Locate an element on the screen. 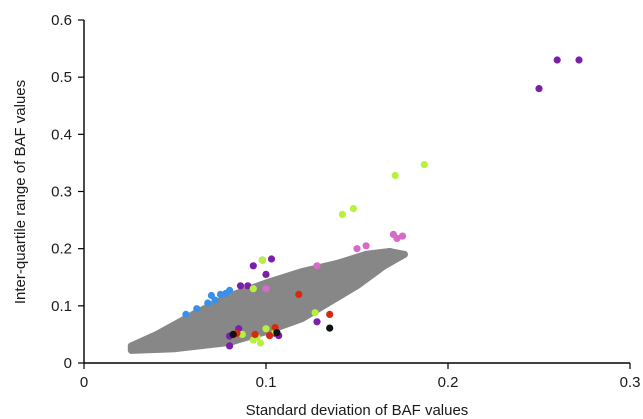 This screenshot has width=643, height=419. x-tick-label: 0.1 is located at coordinates (266, 382).